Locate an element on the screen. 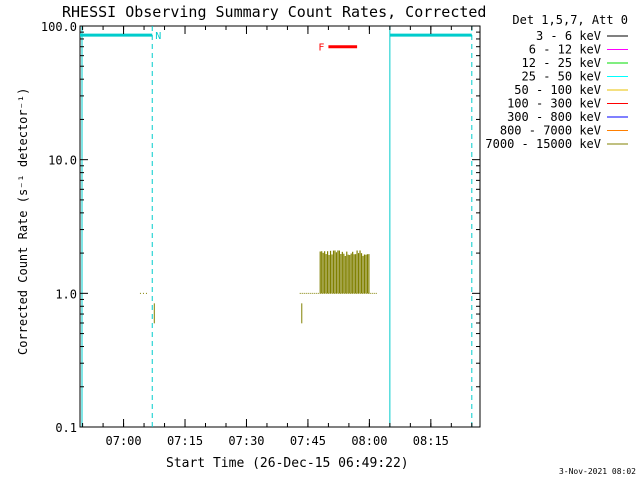 The image size is (640, 480). y-tick-label: 100.0 is located at coordinates (59, 27).